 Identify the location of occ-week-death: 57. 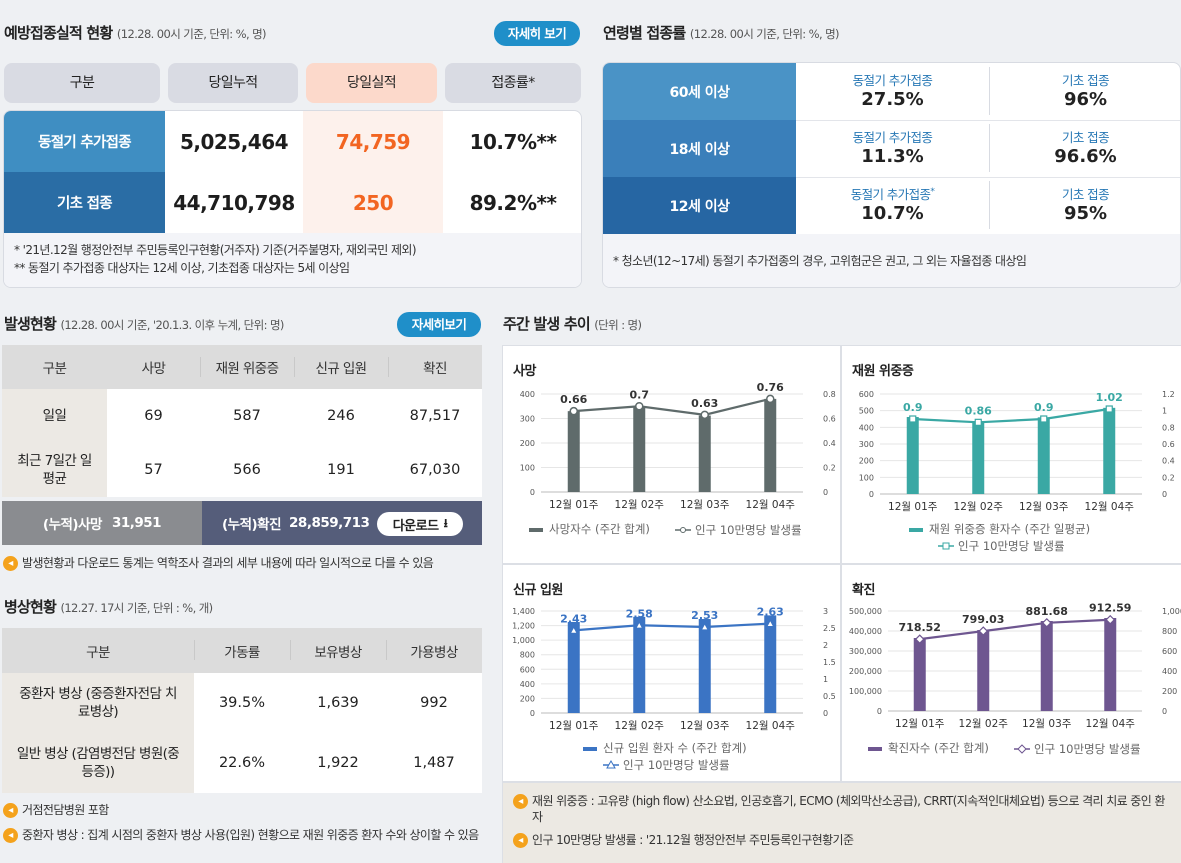
(153, 470).